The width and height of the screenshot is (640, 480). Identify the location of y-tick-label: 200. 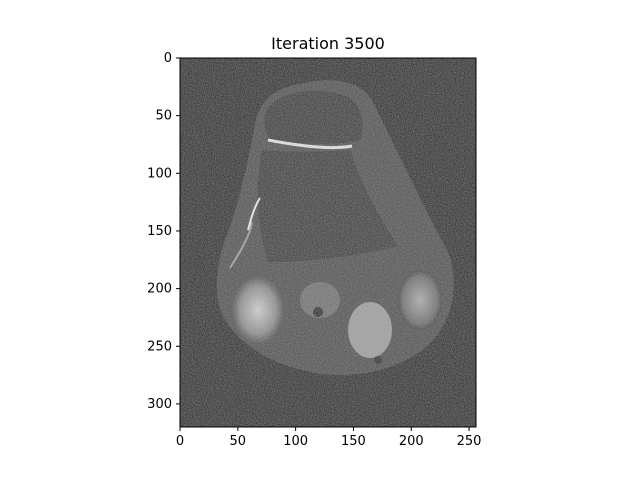
(159, 289).